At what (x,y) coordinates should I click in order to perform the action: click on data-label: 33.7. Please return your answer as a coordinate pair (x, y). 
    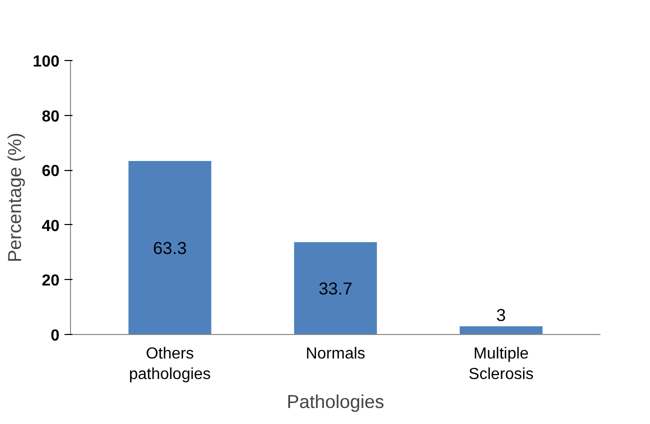
    Looking at the image, I should click on (335, 288).